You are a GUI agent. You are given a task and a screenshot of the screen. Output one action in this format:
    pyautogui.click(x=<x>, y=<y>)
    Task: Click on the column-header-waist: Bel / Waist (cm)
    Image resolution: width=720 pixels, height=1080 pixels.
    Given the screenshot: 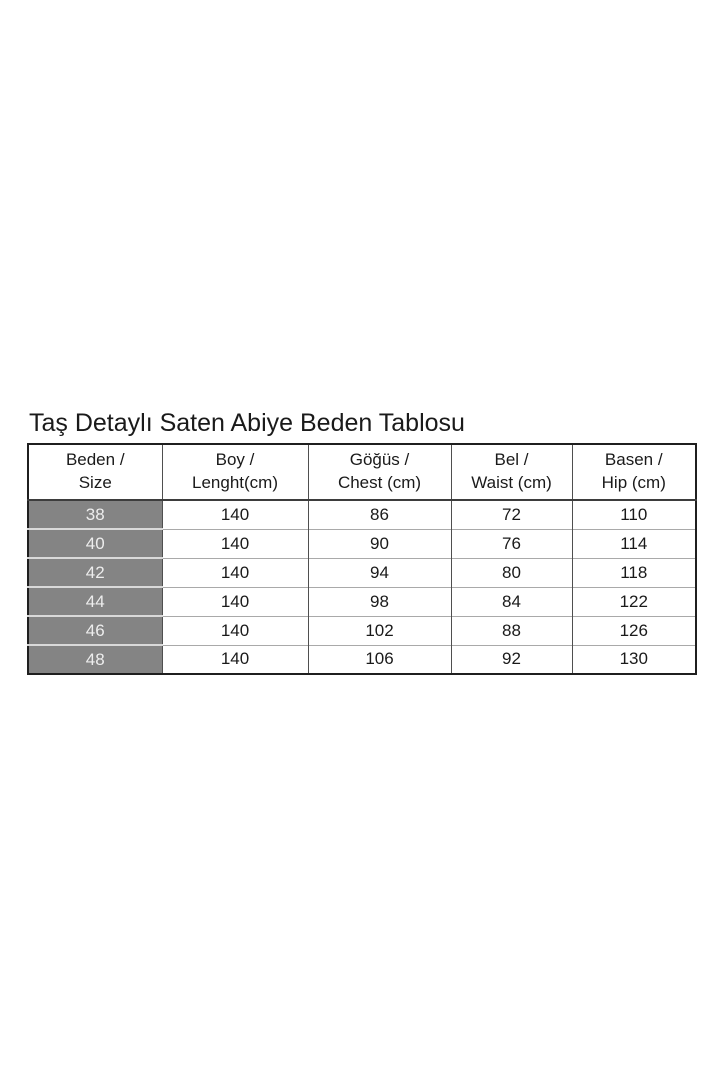 What is the action you would take?
    pyautogui.click(x=511, y=472)
    